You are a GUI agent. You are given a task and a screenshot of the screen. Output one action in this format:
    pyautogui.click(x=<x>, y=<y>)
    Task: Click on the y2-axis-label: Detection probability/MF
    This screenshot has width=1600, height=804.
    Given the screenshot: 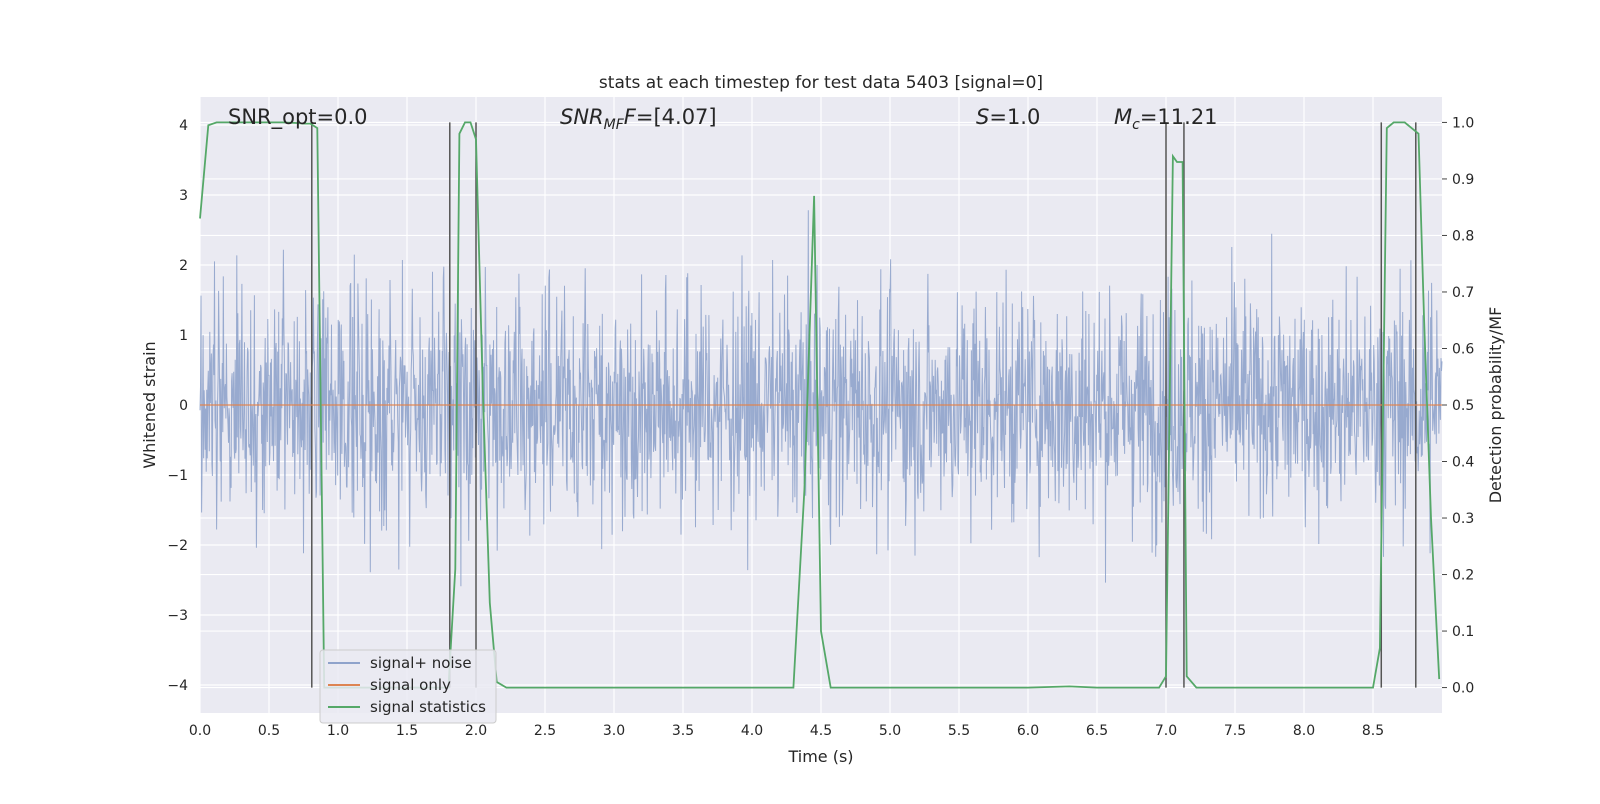 What is the action you would take?
    pyautogui.click(x=1495, y=405)
    